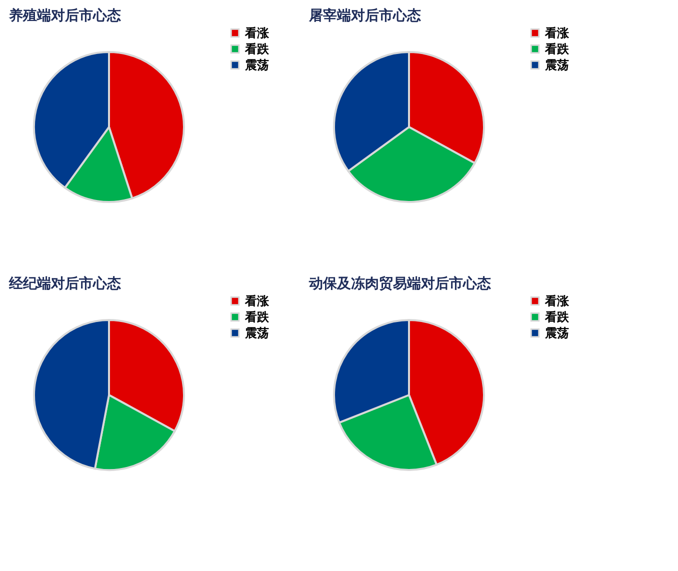  Describe the element at coordinates (399, 283) in the screenshot. I see `chart-title: 动保及冻肉贸易端对后市心态` at that location.